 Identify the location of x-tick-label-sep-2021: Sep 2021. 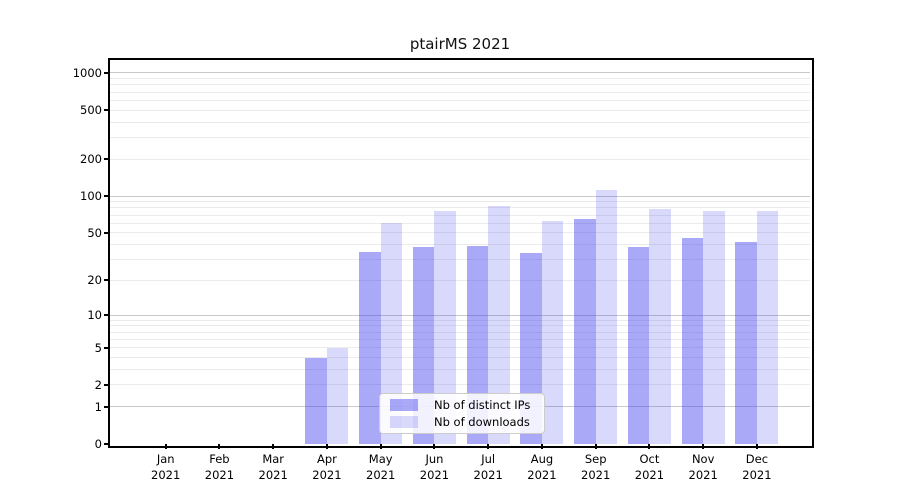
(596, 467).